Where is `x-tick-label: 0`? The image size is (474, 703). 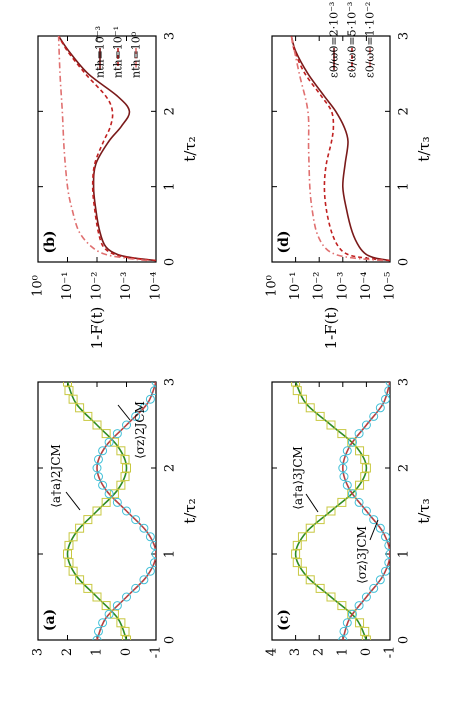 x-tick-label: 0 is located at coordinates (170, 262).